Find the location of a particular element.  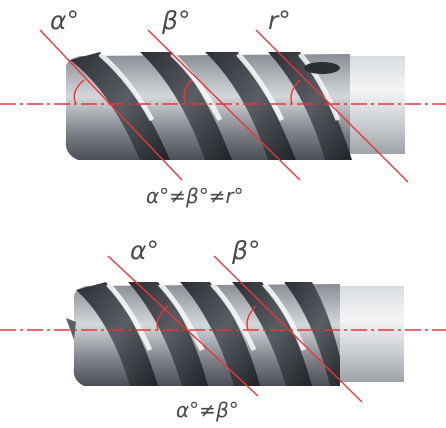

top-alpha-label: α° is located at coordinates (64, 20).